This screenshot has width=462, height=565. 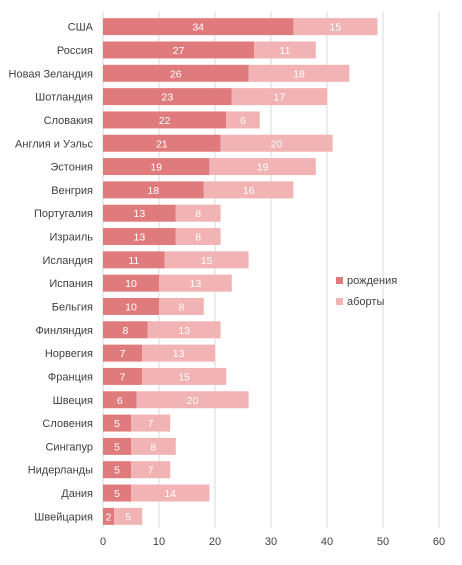 I want to click on bar-нидерланды-series-0, so click(x=117, y=470).